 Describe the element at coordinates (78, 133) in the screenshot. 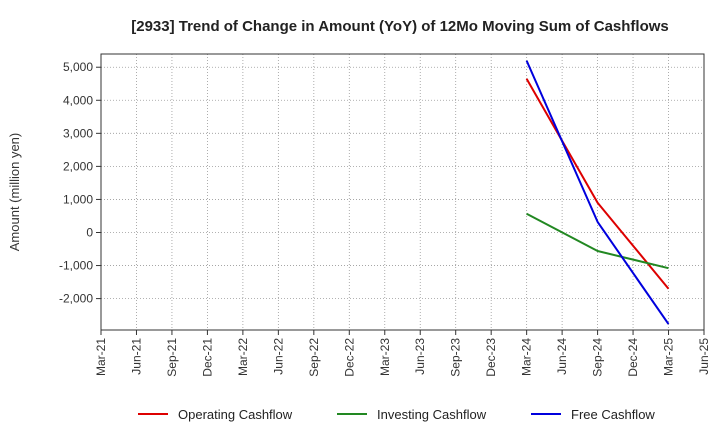

I see `y-tick-label: 3,000` at that location.